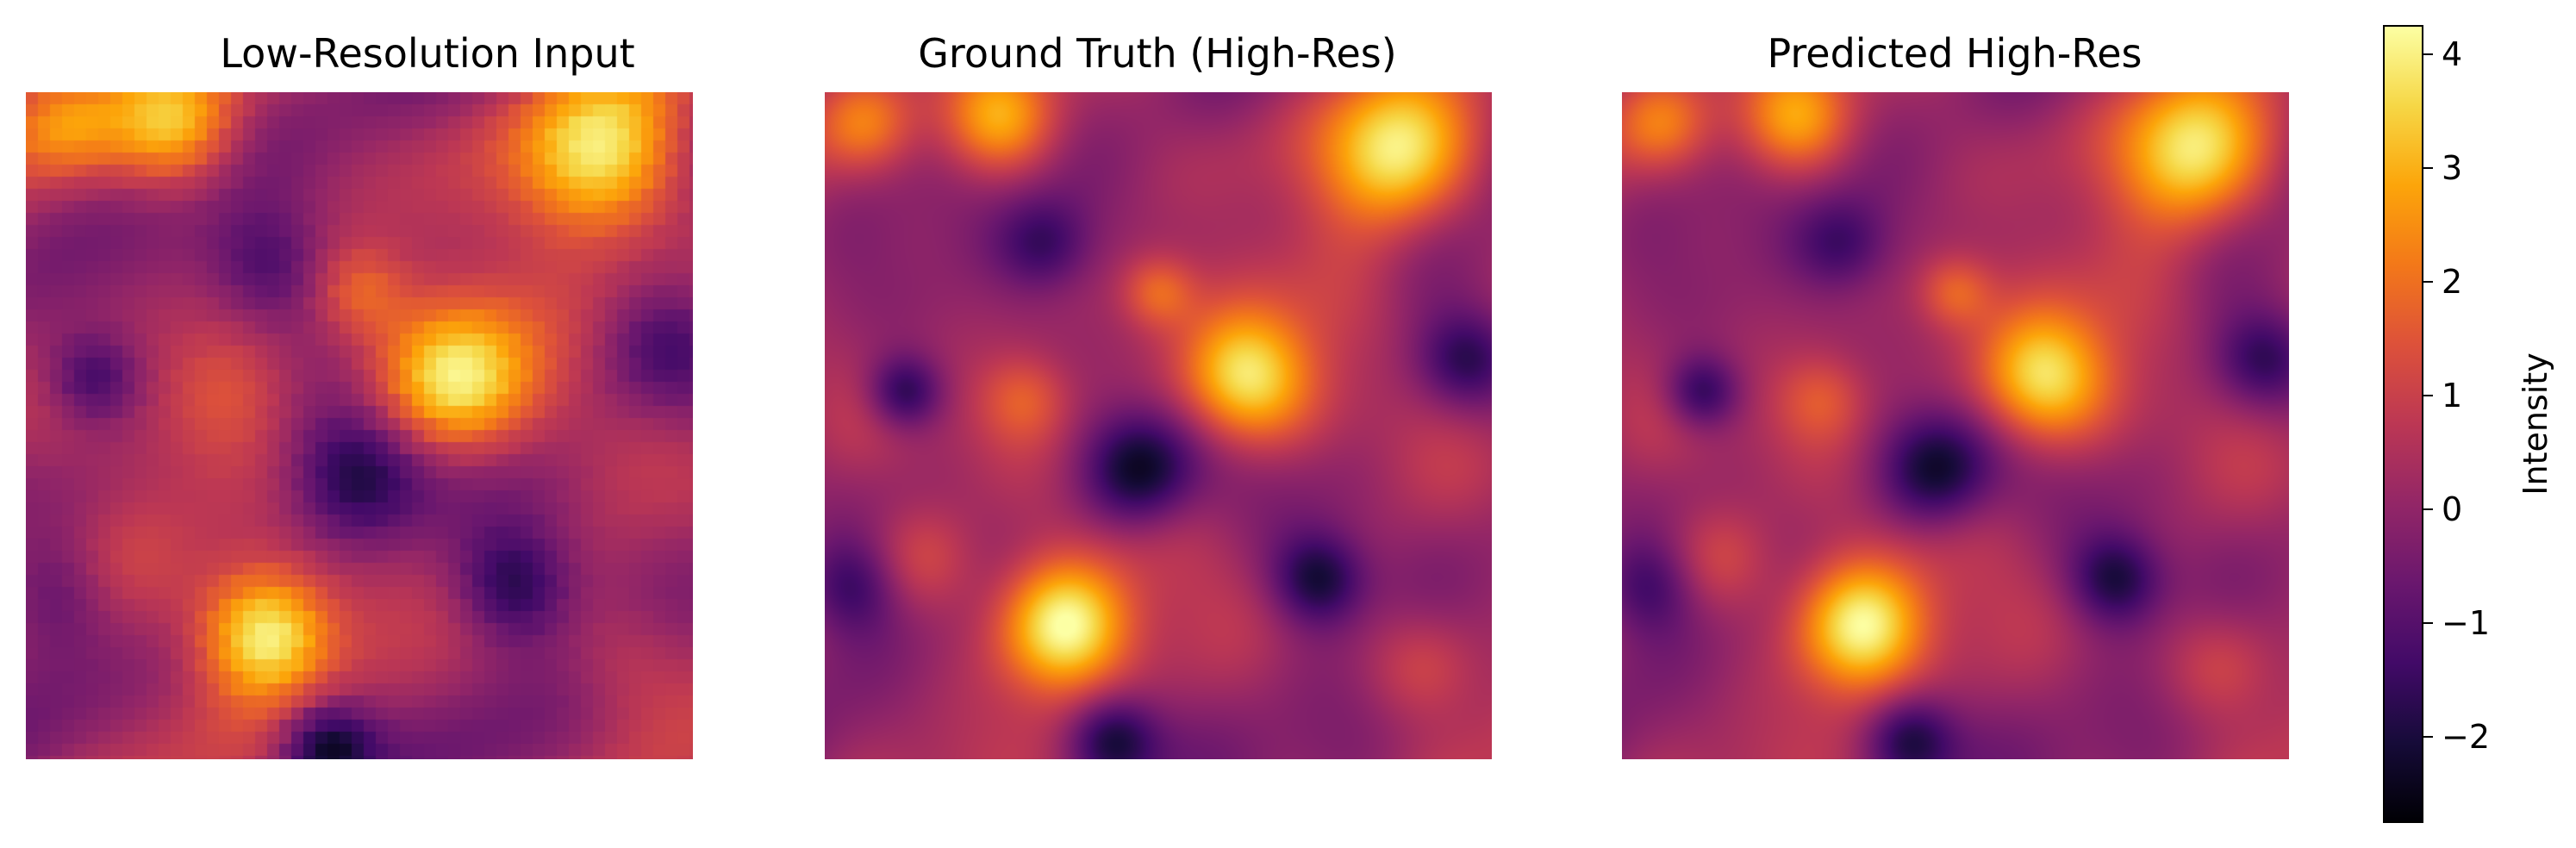 The width and height of the screenshot is (2576, 848). What do you see at coordinates (2452, 168) in the screenshot?
I see `colorbar-tick-label: 3` at bounding box center [2452, 168].